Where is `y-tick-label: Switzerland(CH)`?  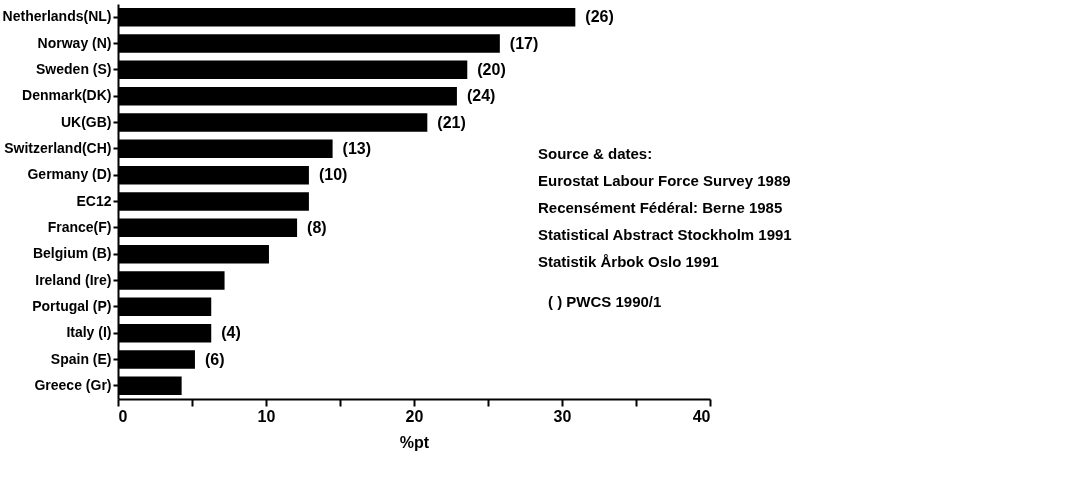 y-tick-label: Switzerland(CH) is located at coordinates (58, 147).